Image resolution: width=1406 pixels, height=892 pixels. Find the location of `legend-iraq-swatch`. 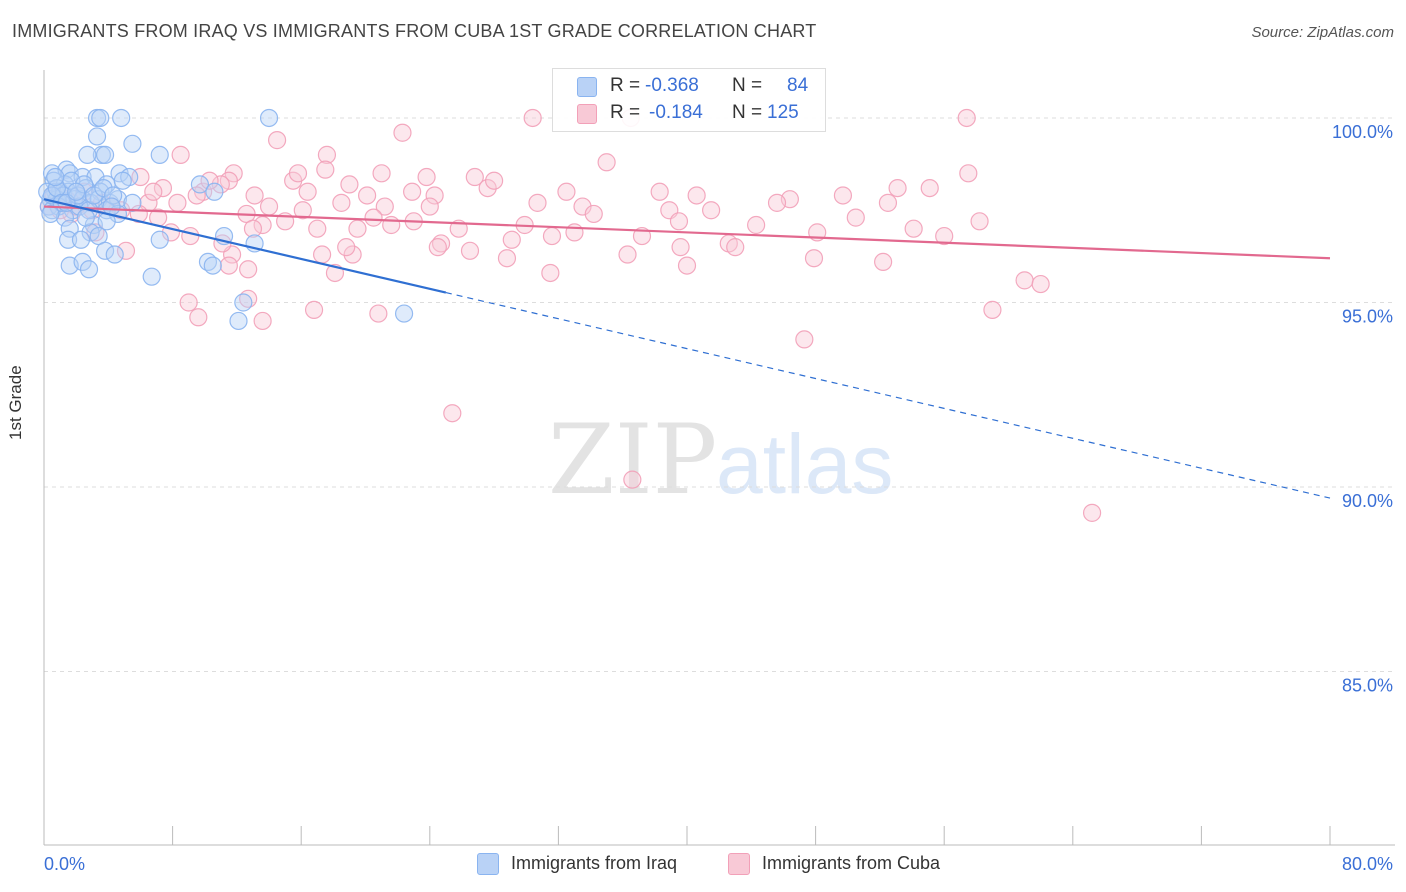

legend-iraq-swatch is located at coordinates (488, 864).